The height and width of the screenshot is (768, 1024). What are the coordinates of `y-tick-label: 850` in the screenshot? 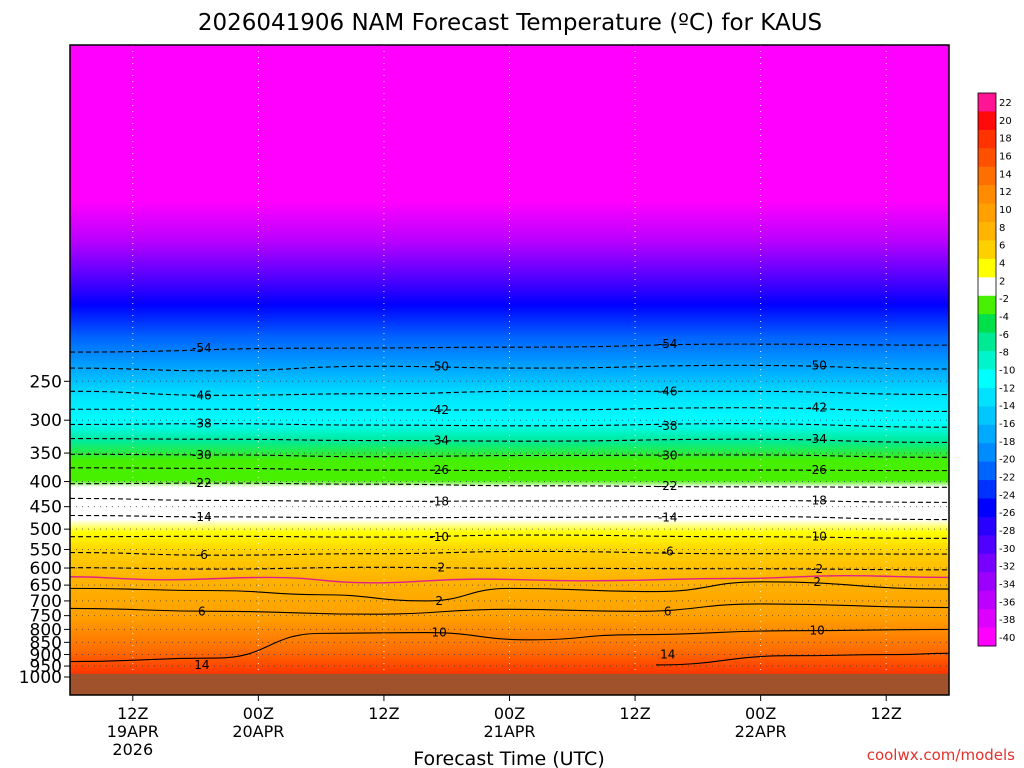 It's located at (46, 643).